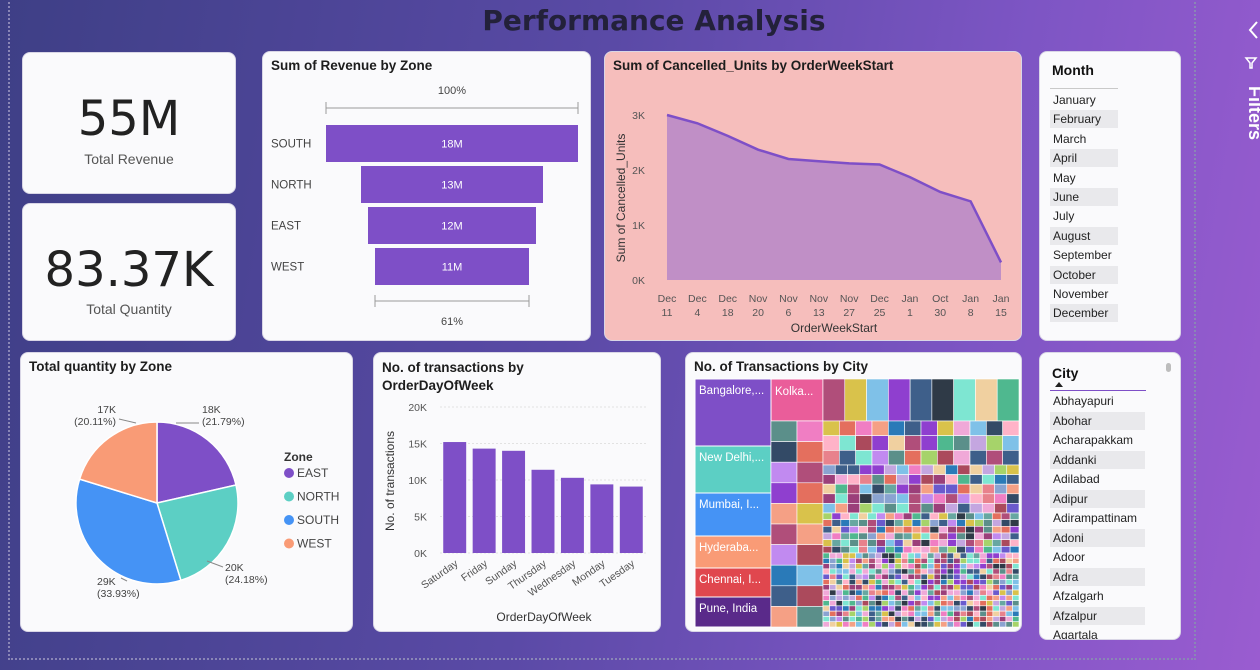 The height and width of the screenshot is (670, 1260). Describe the element at coordinates (1075, 634) in the screenshot. I see `slicer-item: Agartala` at that location.